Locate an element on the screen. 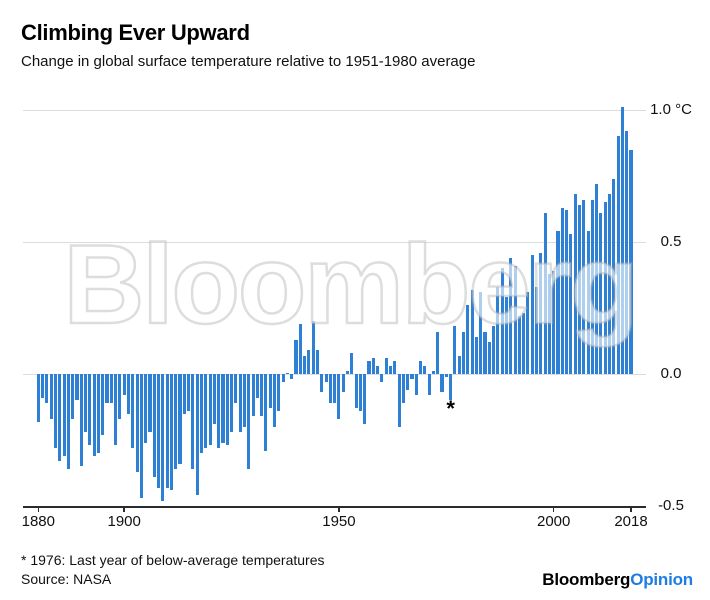 This screenshot has width=710, height=600. bar-1950 is located at coordinates (339, 396).